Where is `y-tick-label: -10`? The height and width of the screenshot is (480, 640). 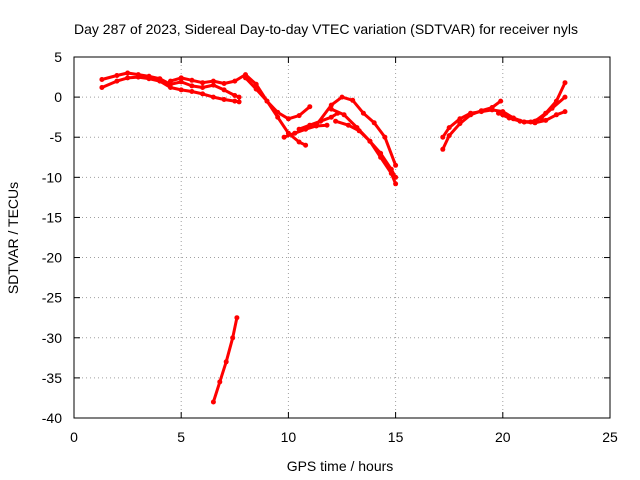
y-tick-label: -10 is located at coordinates (52, 177).